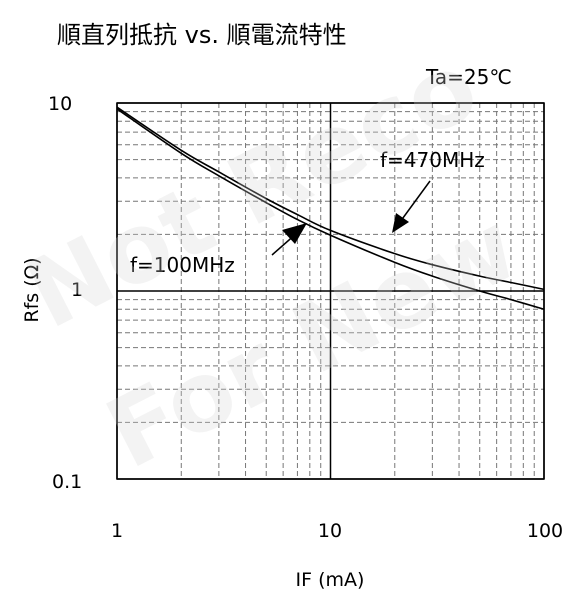 Image resolution: width=571 pixels, height=594 pixels. I want to click on x-tick-label: 100, so click(545, 531).